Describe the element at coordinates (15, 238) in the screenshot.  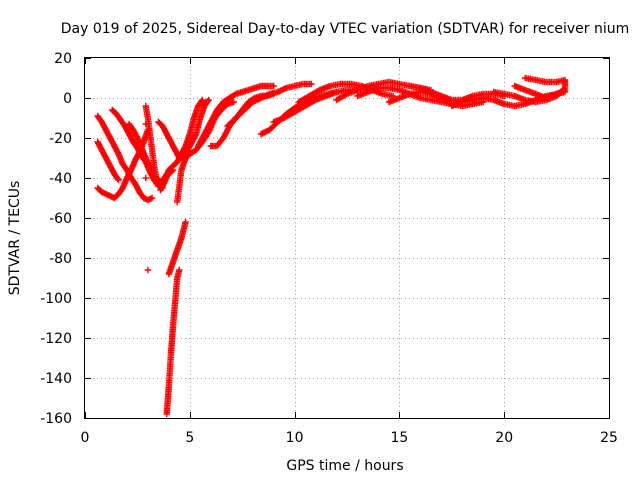
I see `y-axis-label: SDTVAR / TECUs` at that location.